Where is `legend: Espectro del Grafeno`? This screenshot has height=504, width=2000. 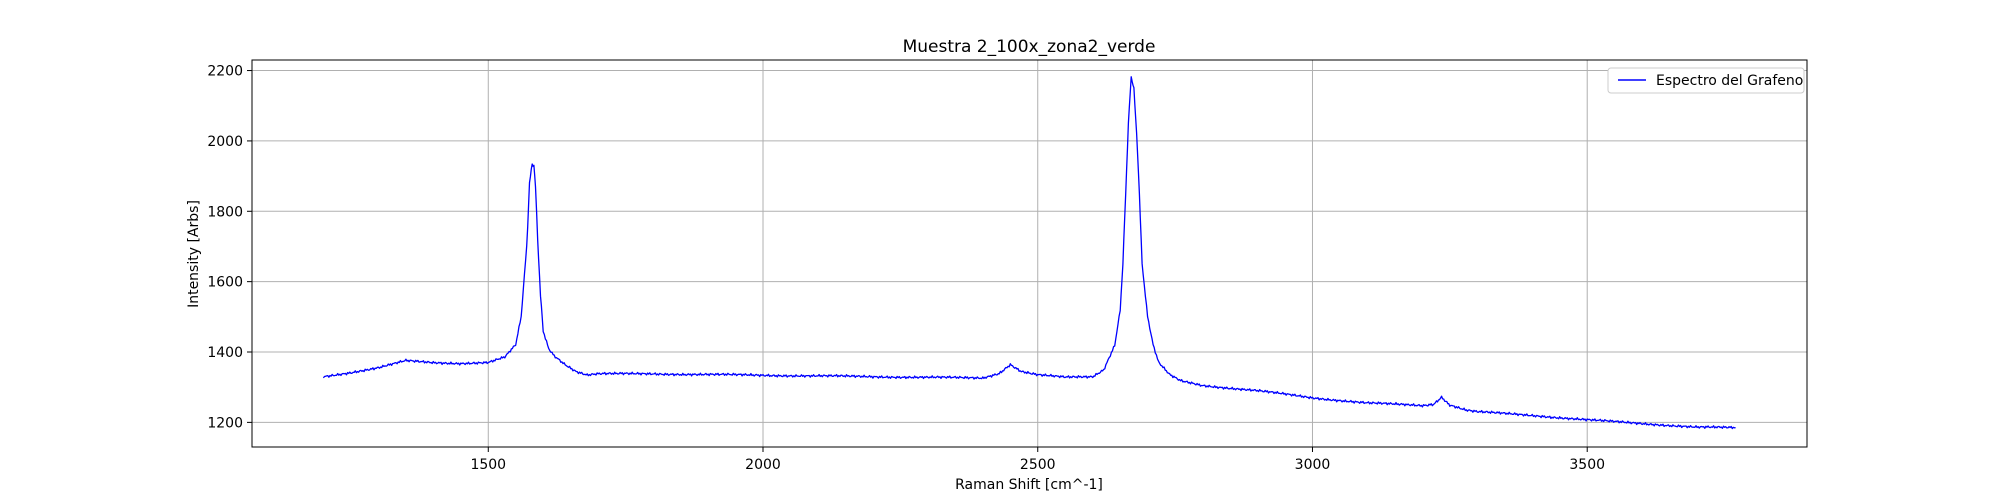
legend: Espectro del Grafeno is located at coordinates (1706, 80).